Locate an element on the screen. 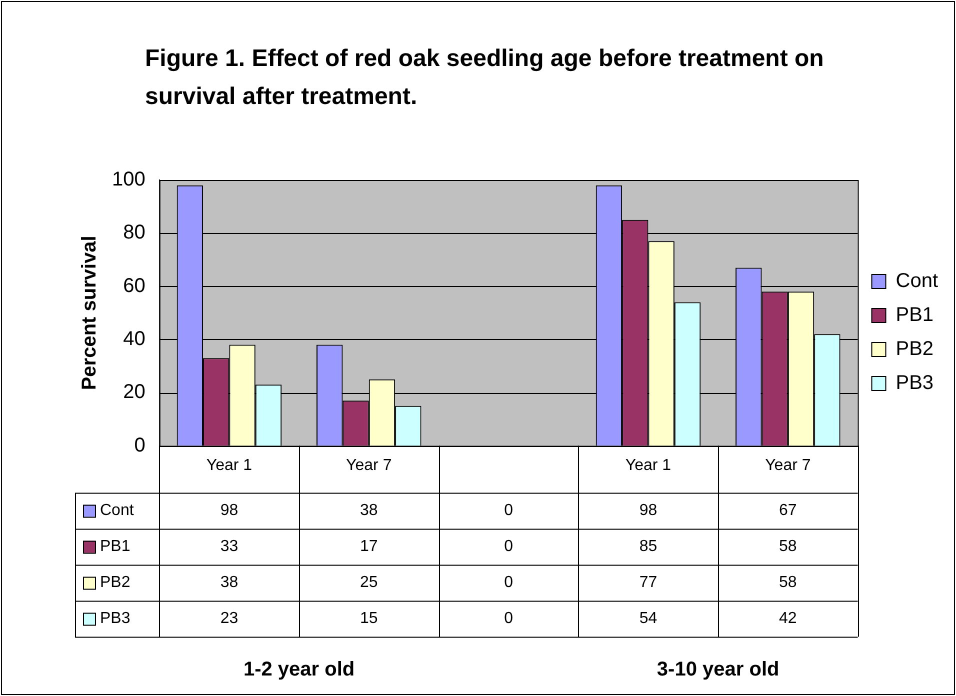  y-tick-label: 80 is located at coordinates (134, 233).